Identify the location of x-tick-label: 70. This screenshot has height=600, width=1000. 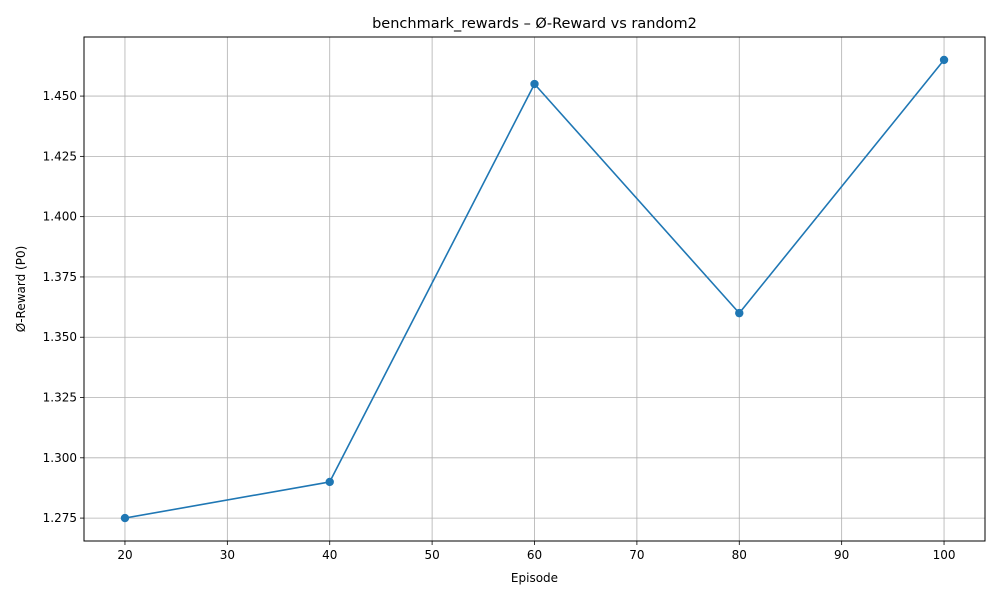
(636, 555).